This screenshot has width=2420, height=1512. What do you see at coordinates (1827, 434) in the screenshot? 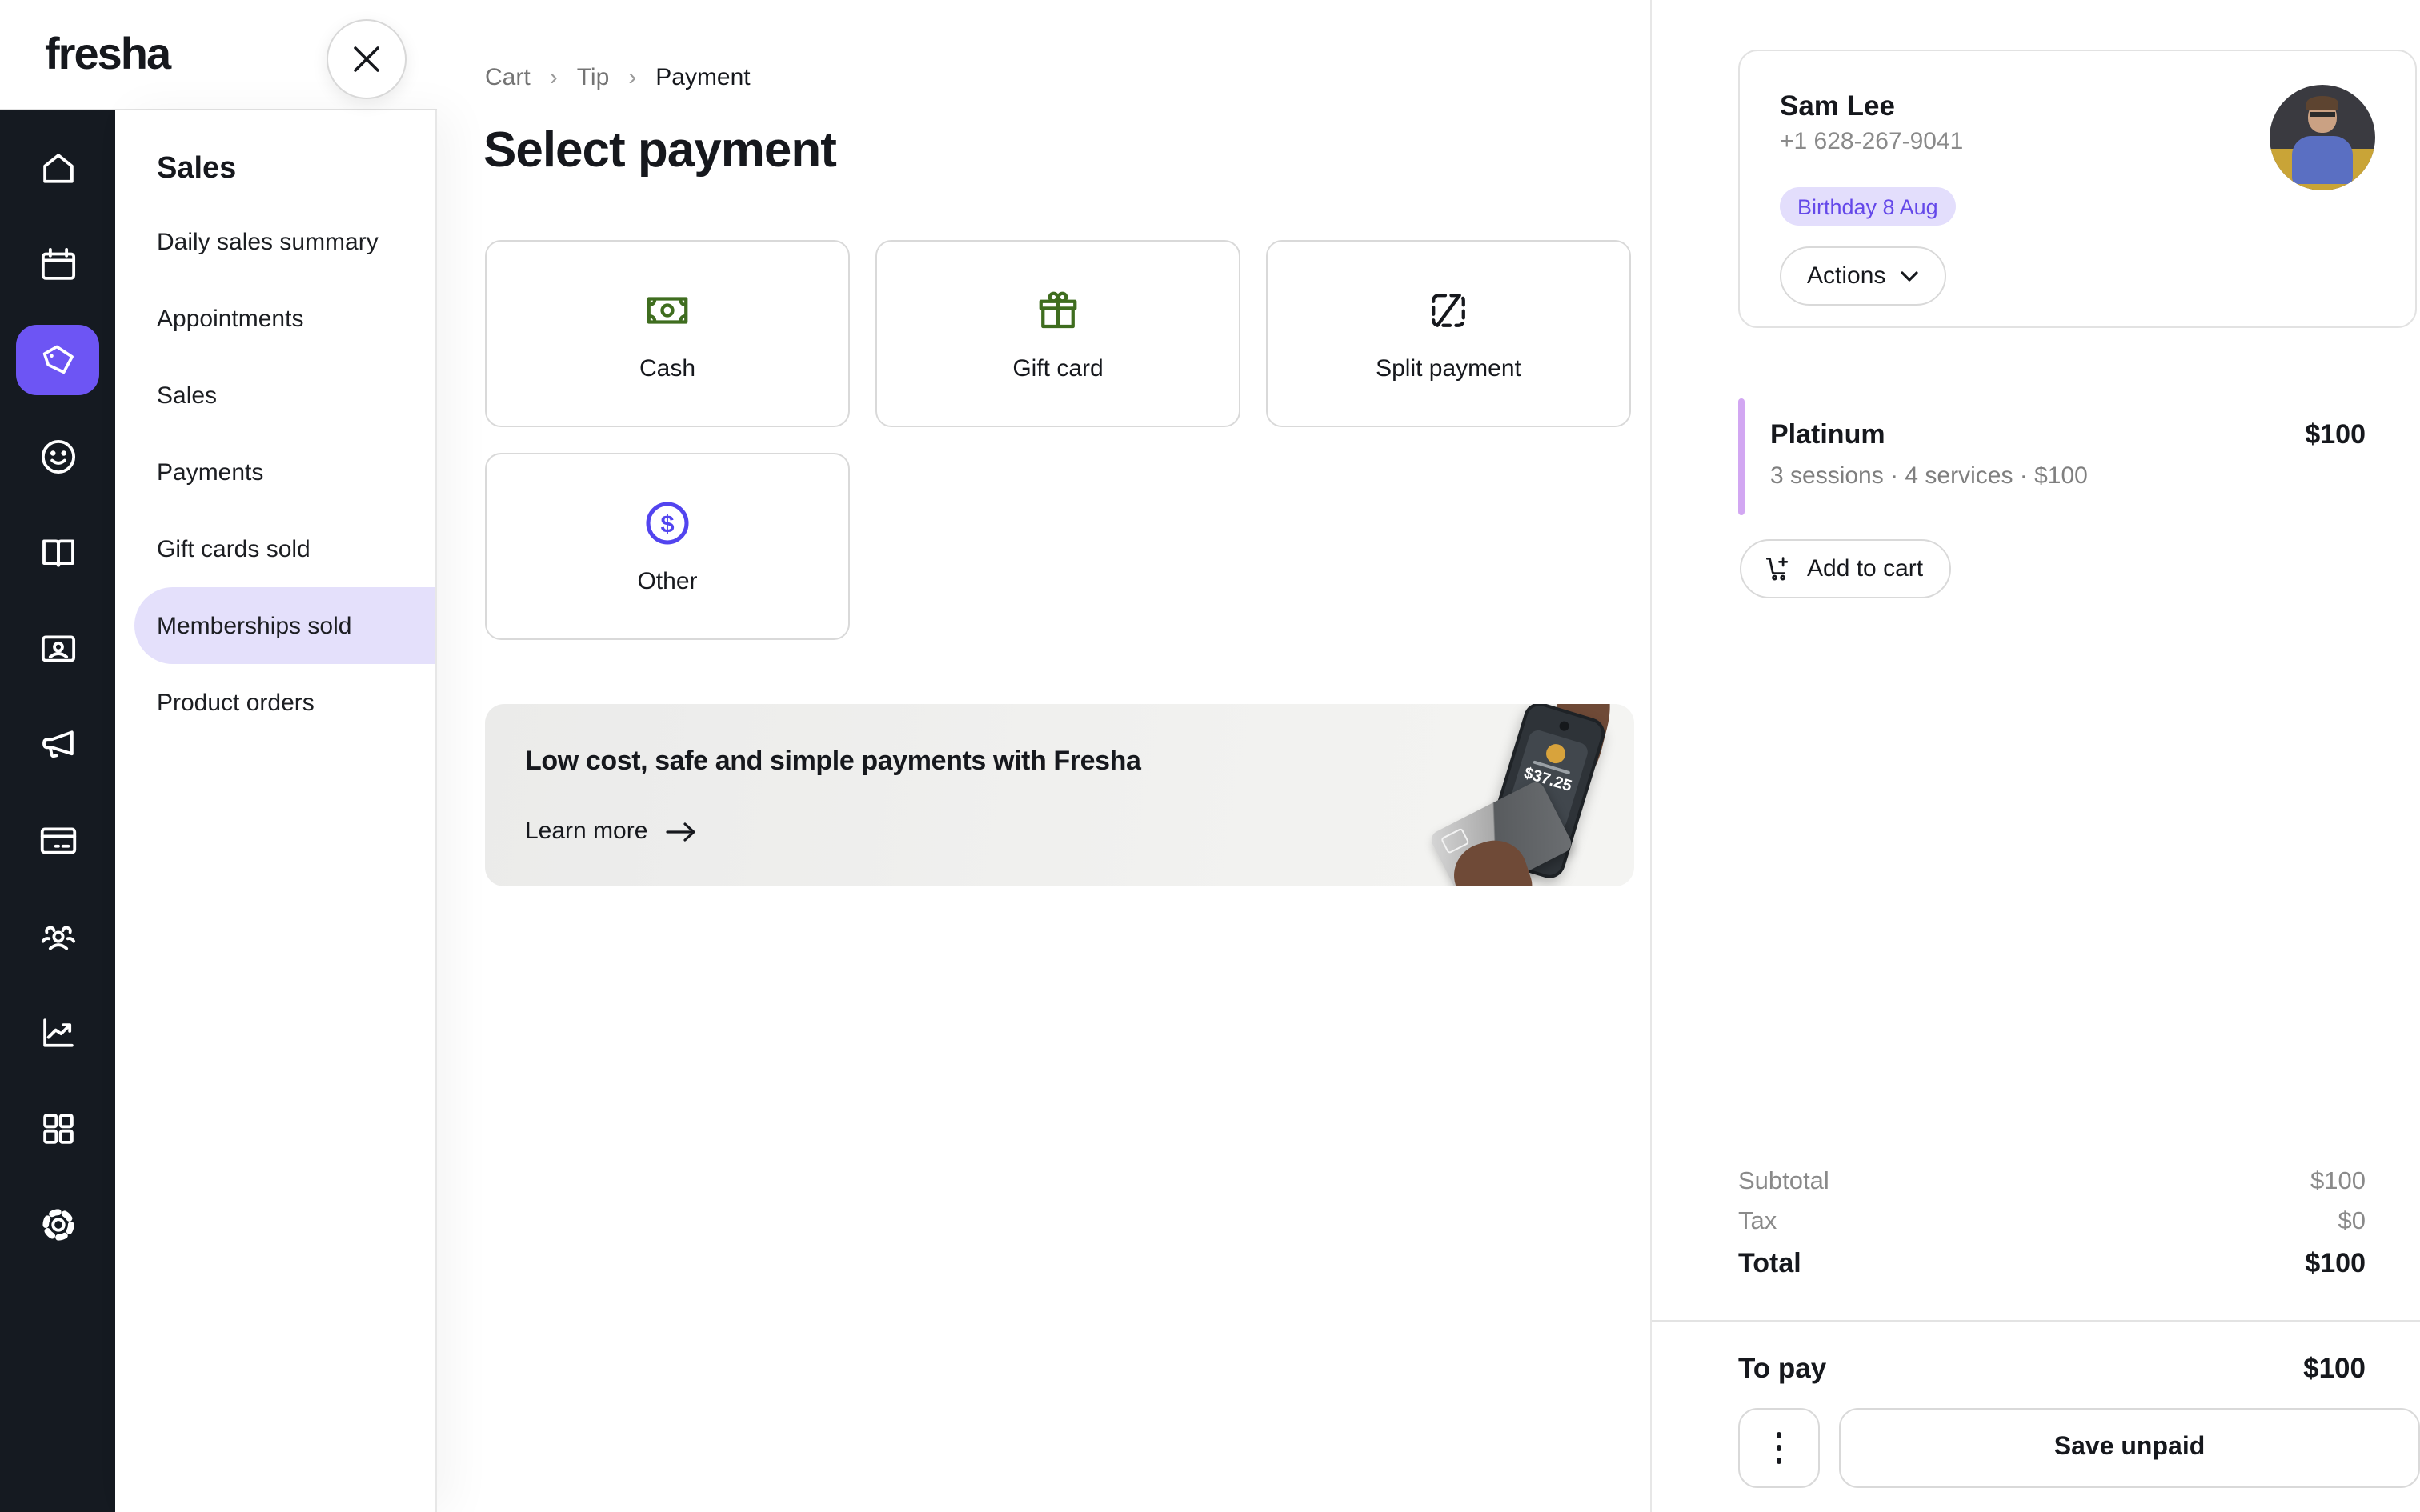
I see `membership-name: Platinum` at bounding box center [1827, 434].